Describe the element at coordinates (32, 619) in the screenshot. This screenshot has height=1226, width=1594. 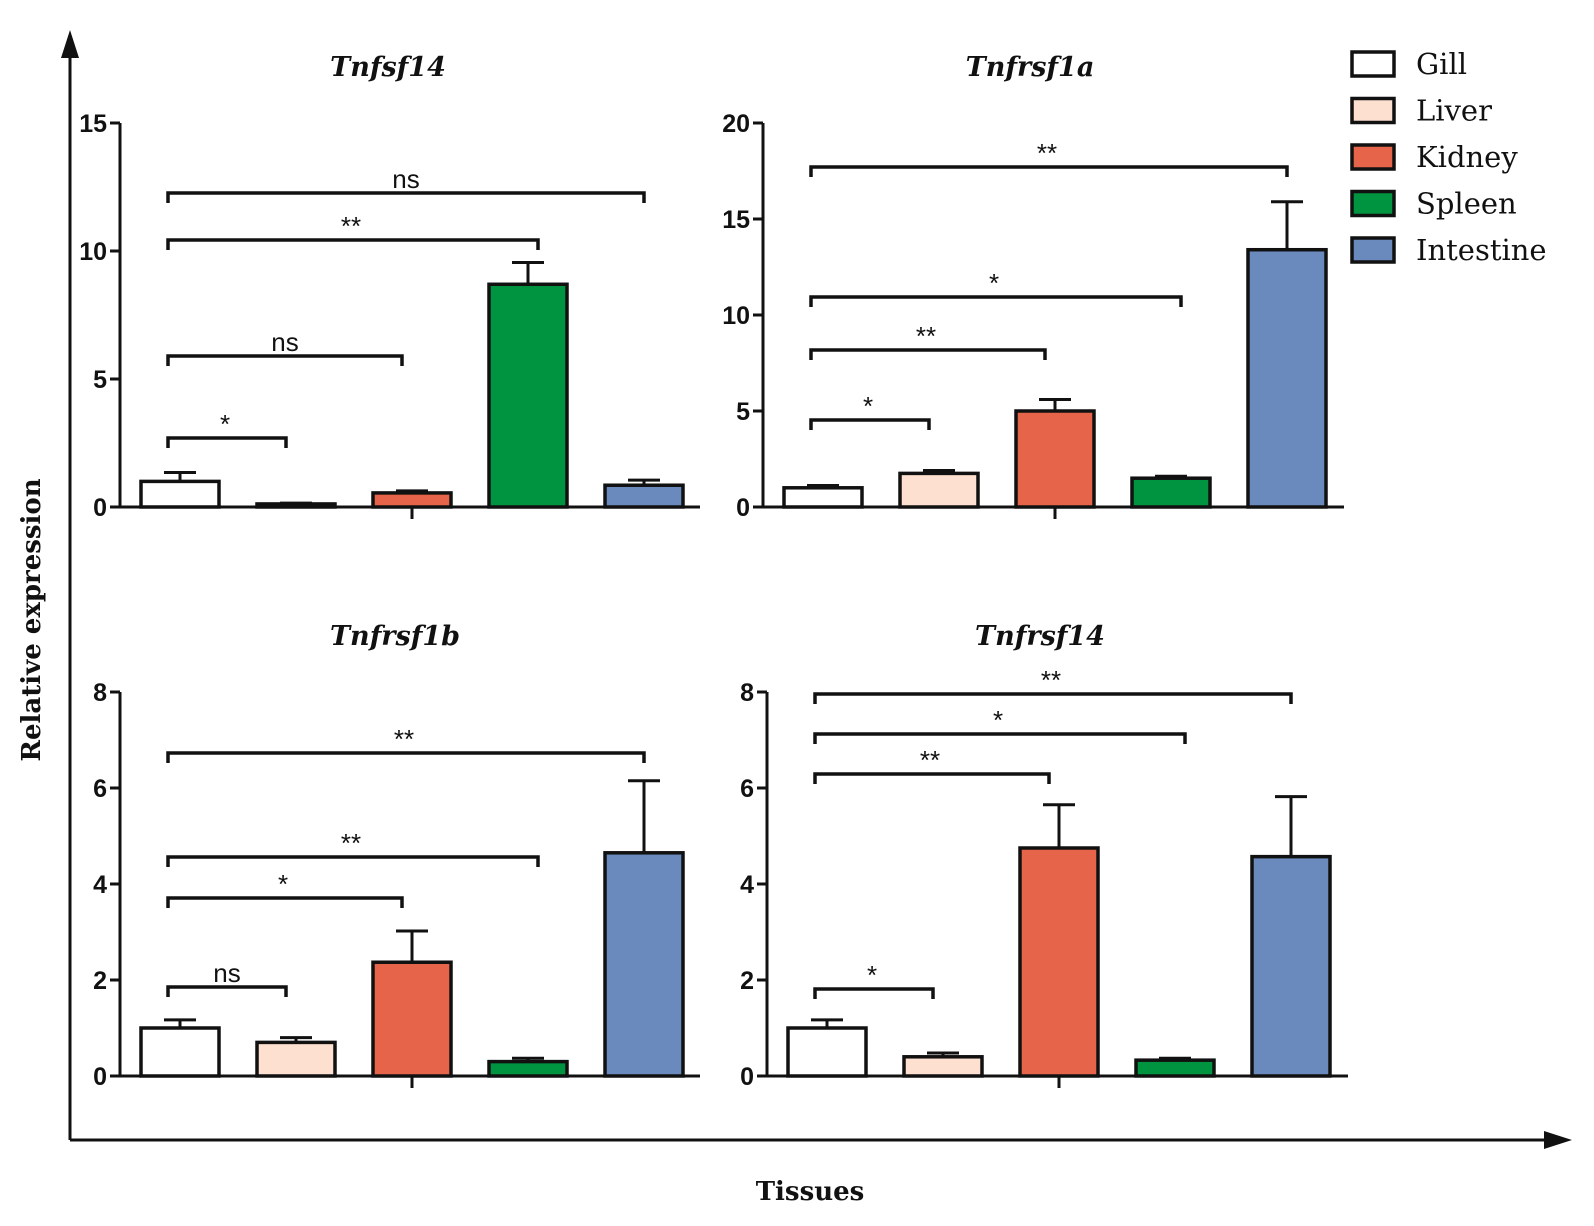
I see `y-axis-title: Relative expression` at that location.